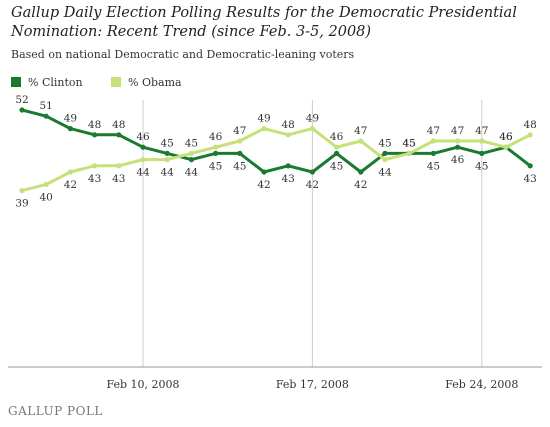  I want to click on x-tick-label: Feb 24, 2008, so click(481, 384).